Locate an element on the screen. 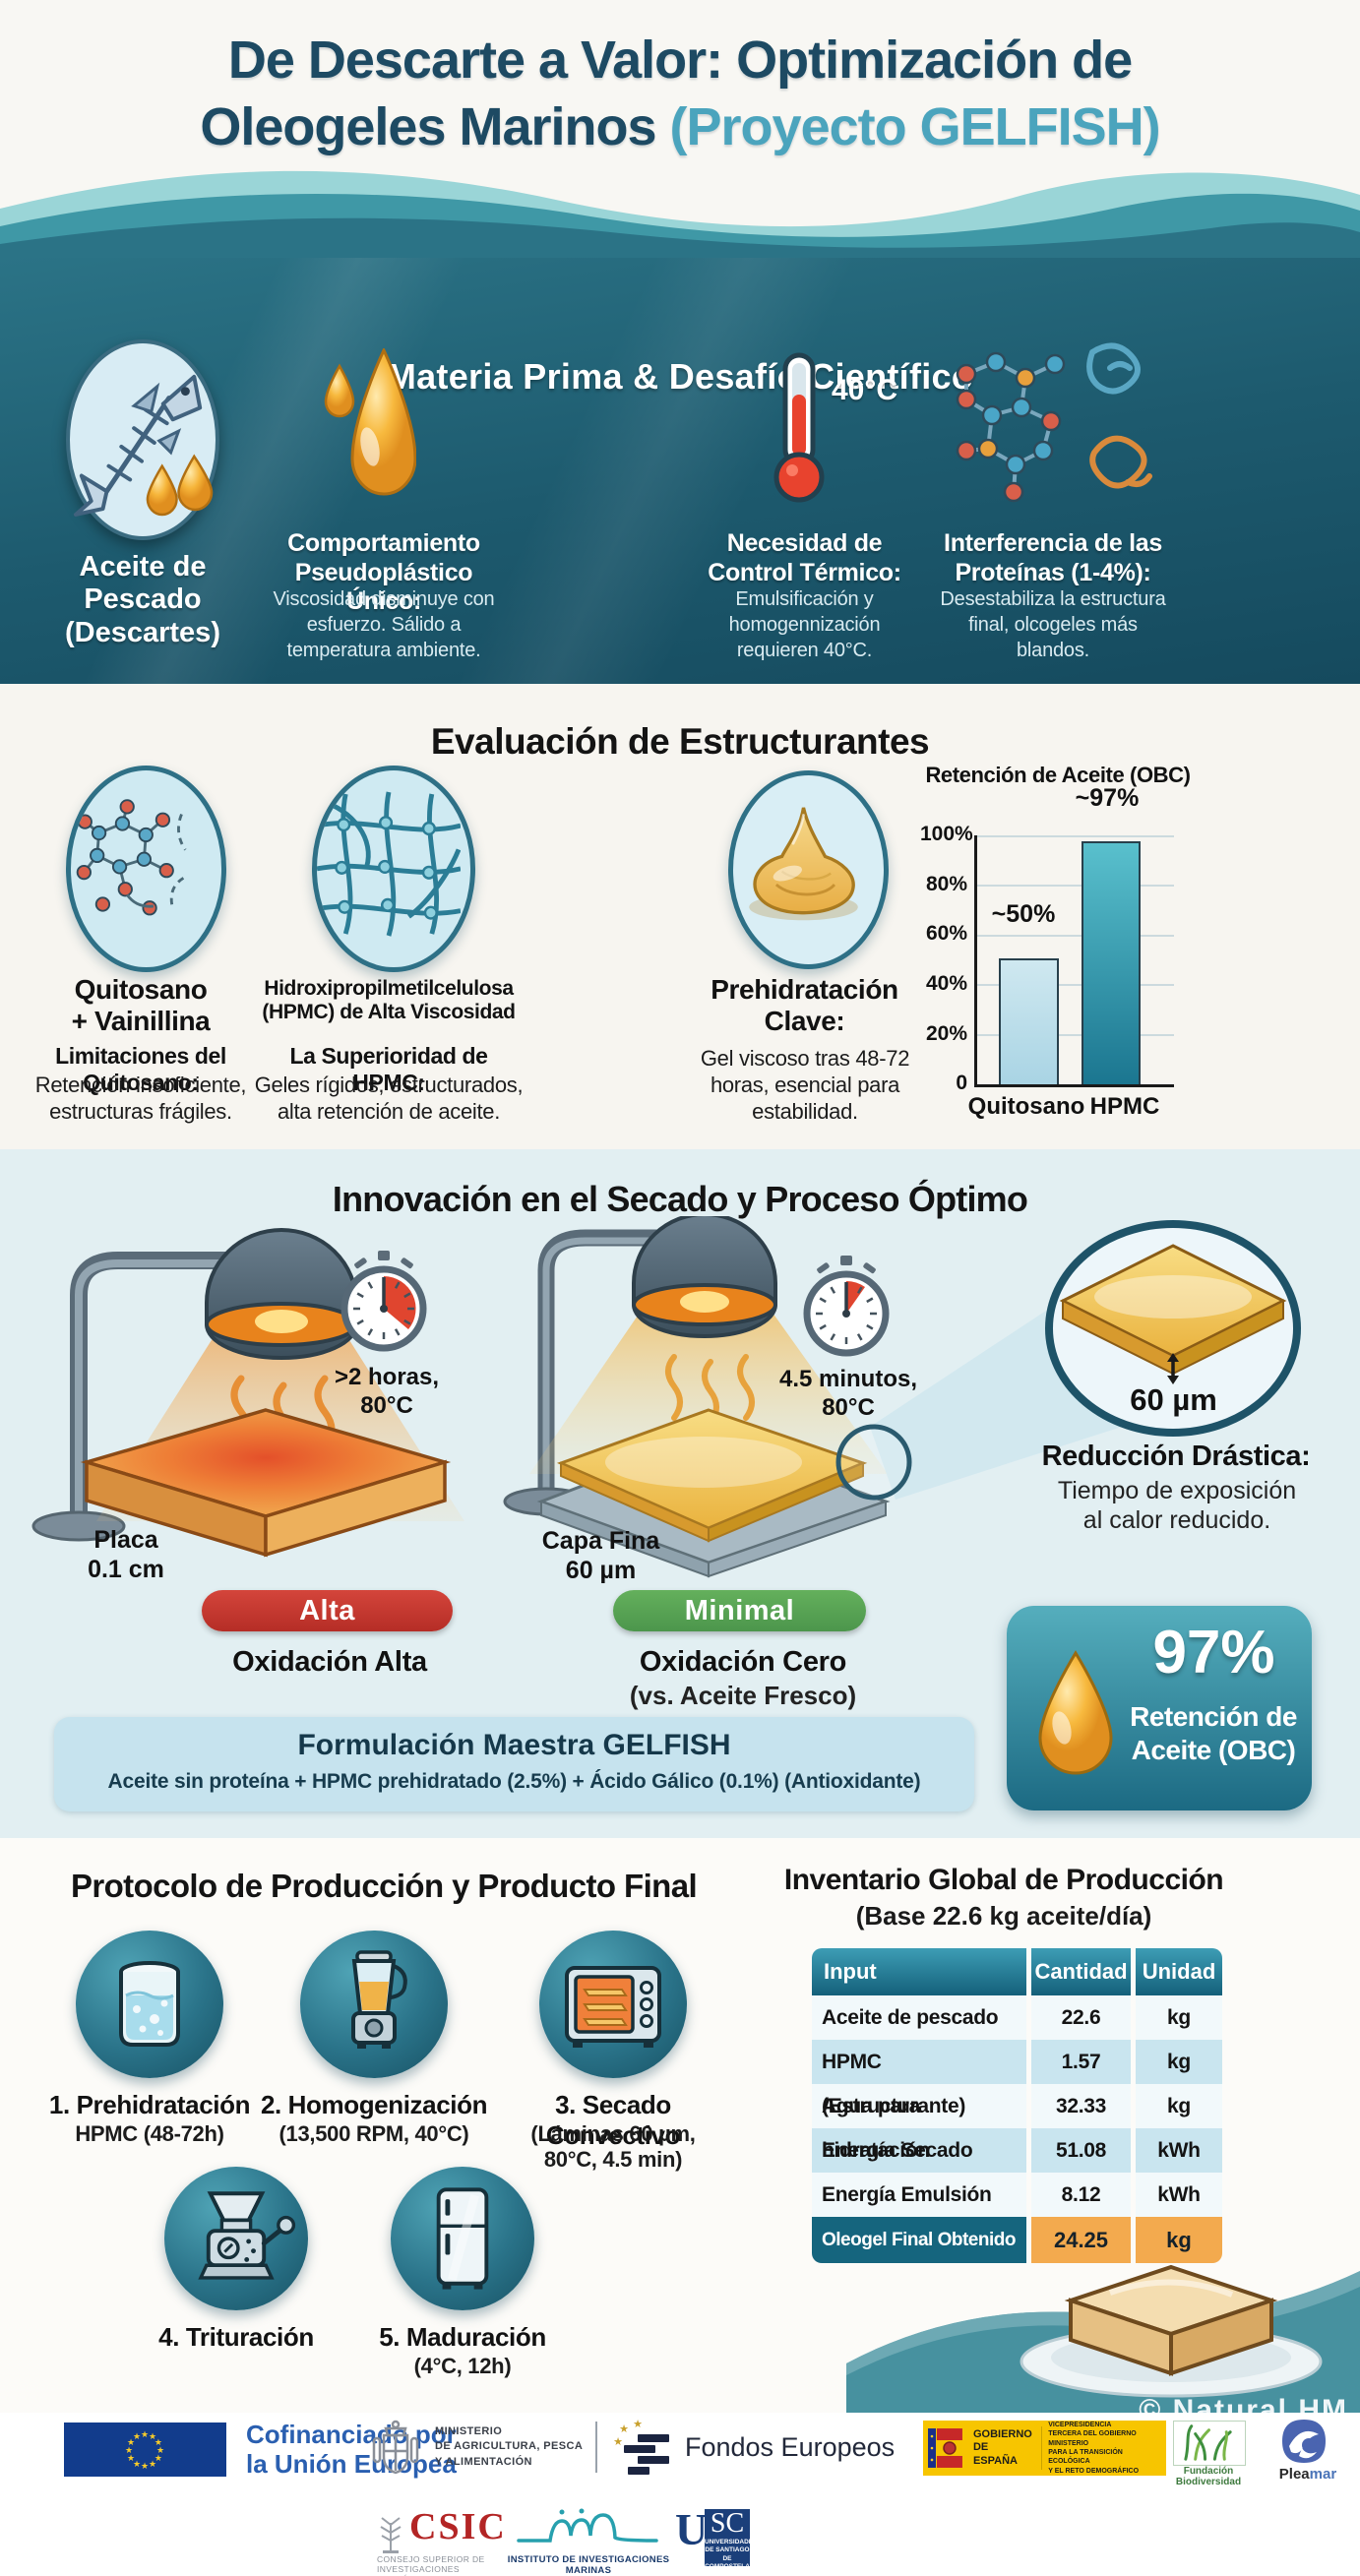 This screenshot has height=2576, width=1360. cell-input: Energía Emulsión is located at coordinates (907, 2194).